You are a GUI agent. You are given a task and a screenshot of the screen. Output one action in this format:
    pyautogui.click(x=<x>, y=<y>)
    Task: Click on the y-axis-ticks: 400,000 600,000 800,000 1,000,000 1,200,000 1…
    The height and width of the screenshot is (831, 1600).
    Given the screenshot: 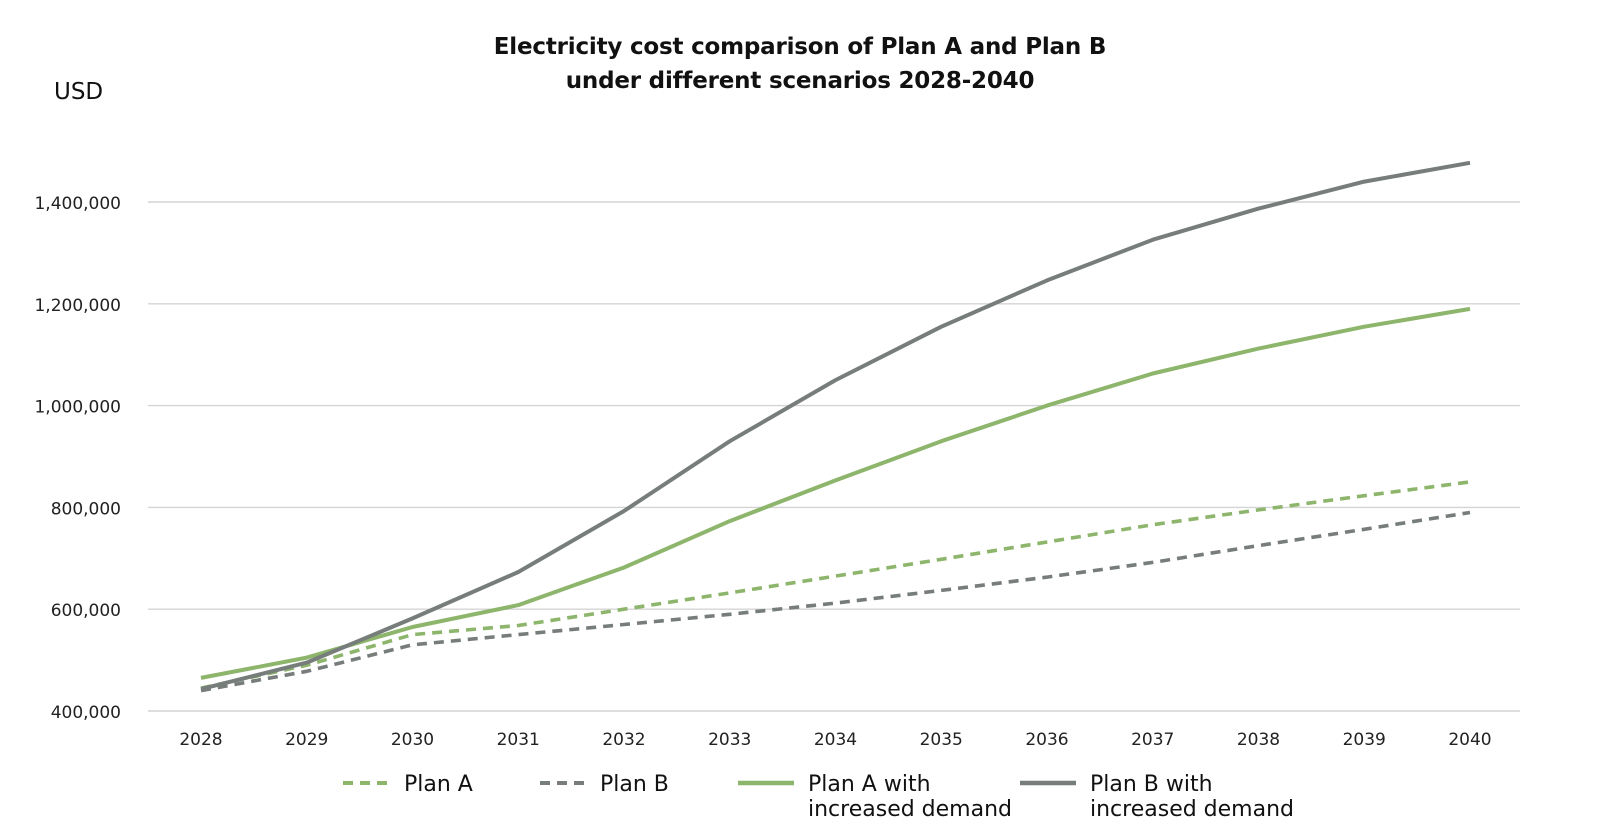 What is the action you would take?
    pyautogui.click(x=77, y=458)
    